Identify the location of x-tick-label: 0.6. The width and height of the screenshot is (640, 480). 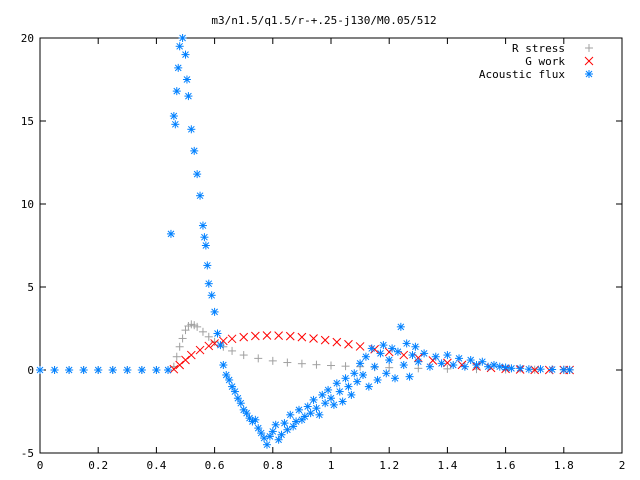
(215, 465).